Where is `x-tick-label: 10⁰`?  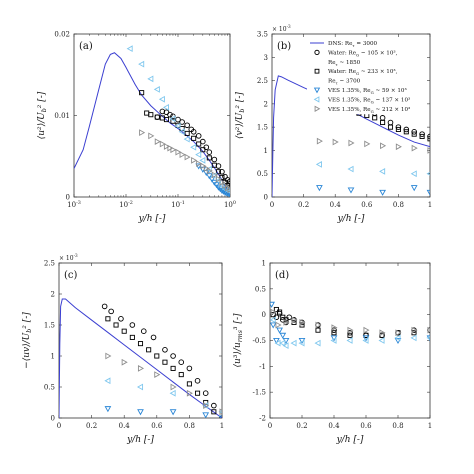 x-tick-label: 10⁰ is located at coordinates (230, 204).